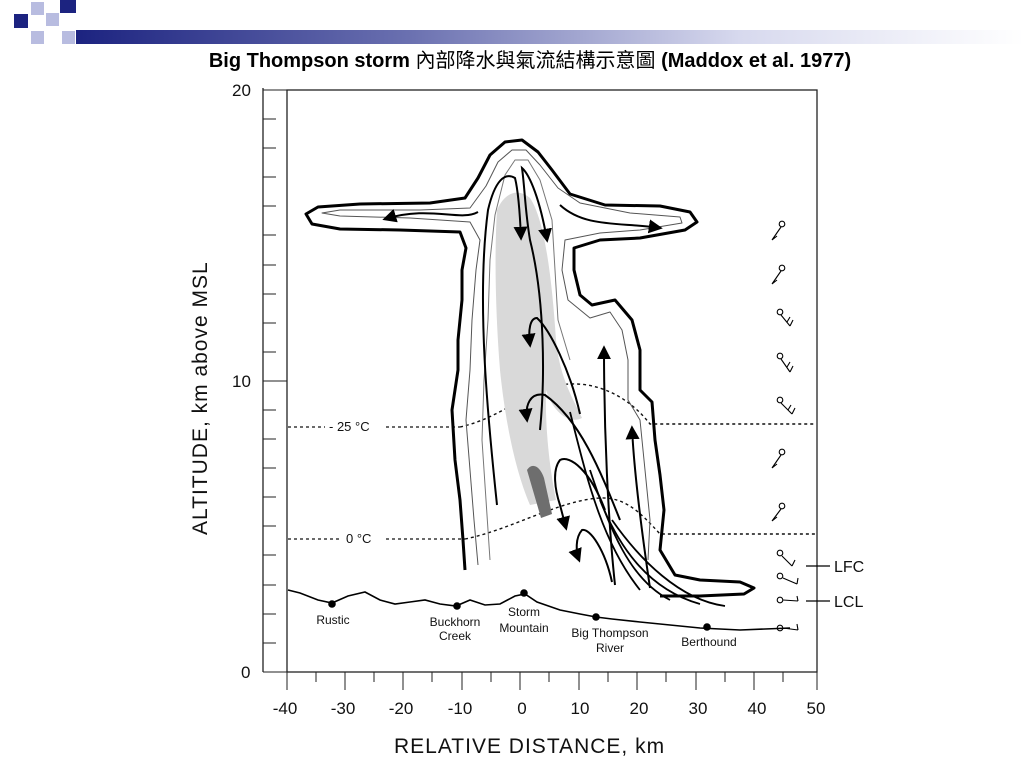 This screenshot has width=1024, height=768. What do you see at coordinates (524, 612) in the screenshot?
I see `location-label-storm-line1: Storm` at bounding box center [524, 612].